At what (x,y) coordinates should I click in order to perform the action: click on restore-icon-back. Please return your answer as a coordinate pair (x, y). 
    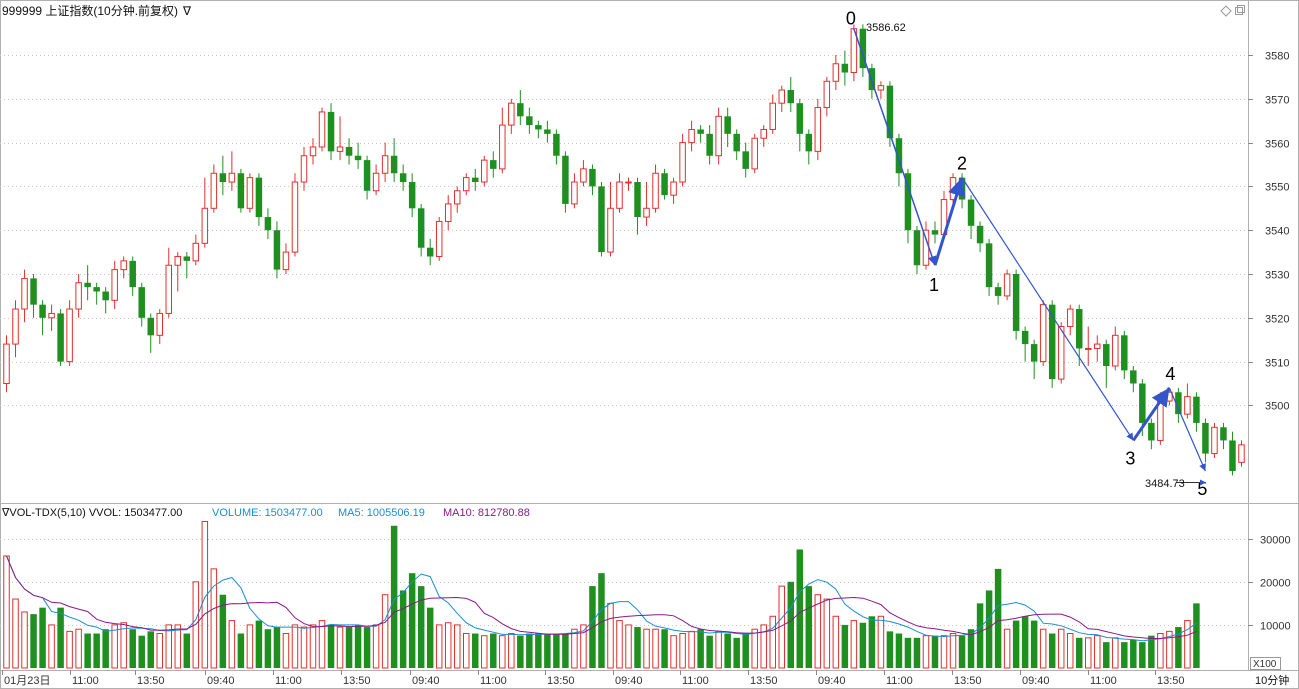
    Looking at the image, I should click on (1241, 9).